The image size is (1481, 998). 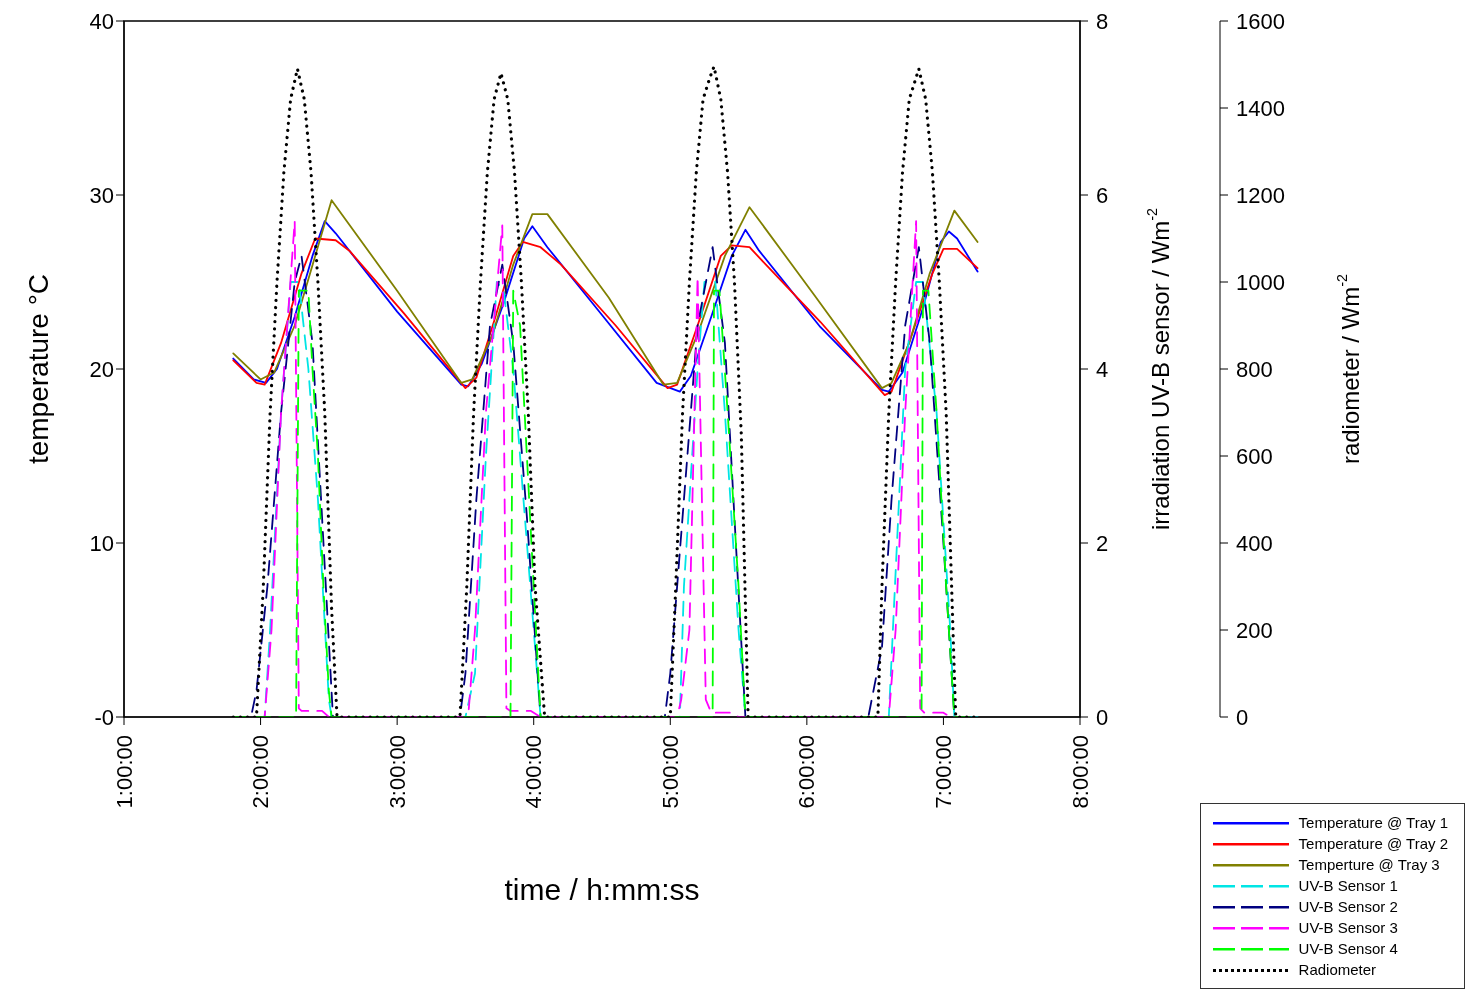 What do you see at coordinates (1337, 969) in the screenshot?
I see `legend-label: Radiometer` at bounding box center [1337, 969].